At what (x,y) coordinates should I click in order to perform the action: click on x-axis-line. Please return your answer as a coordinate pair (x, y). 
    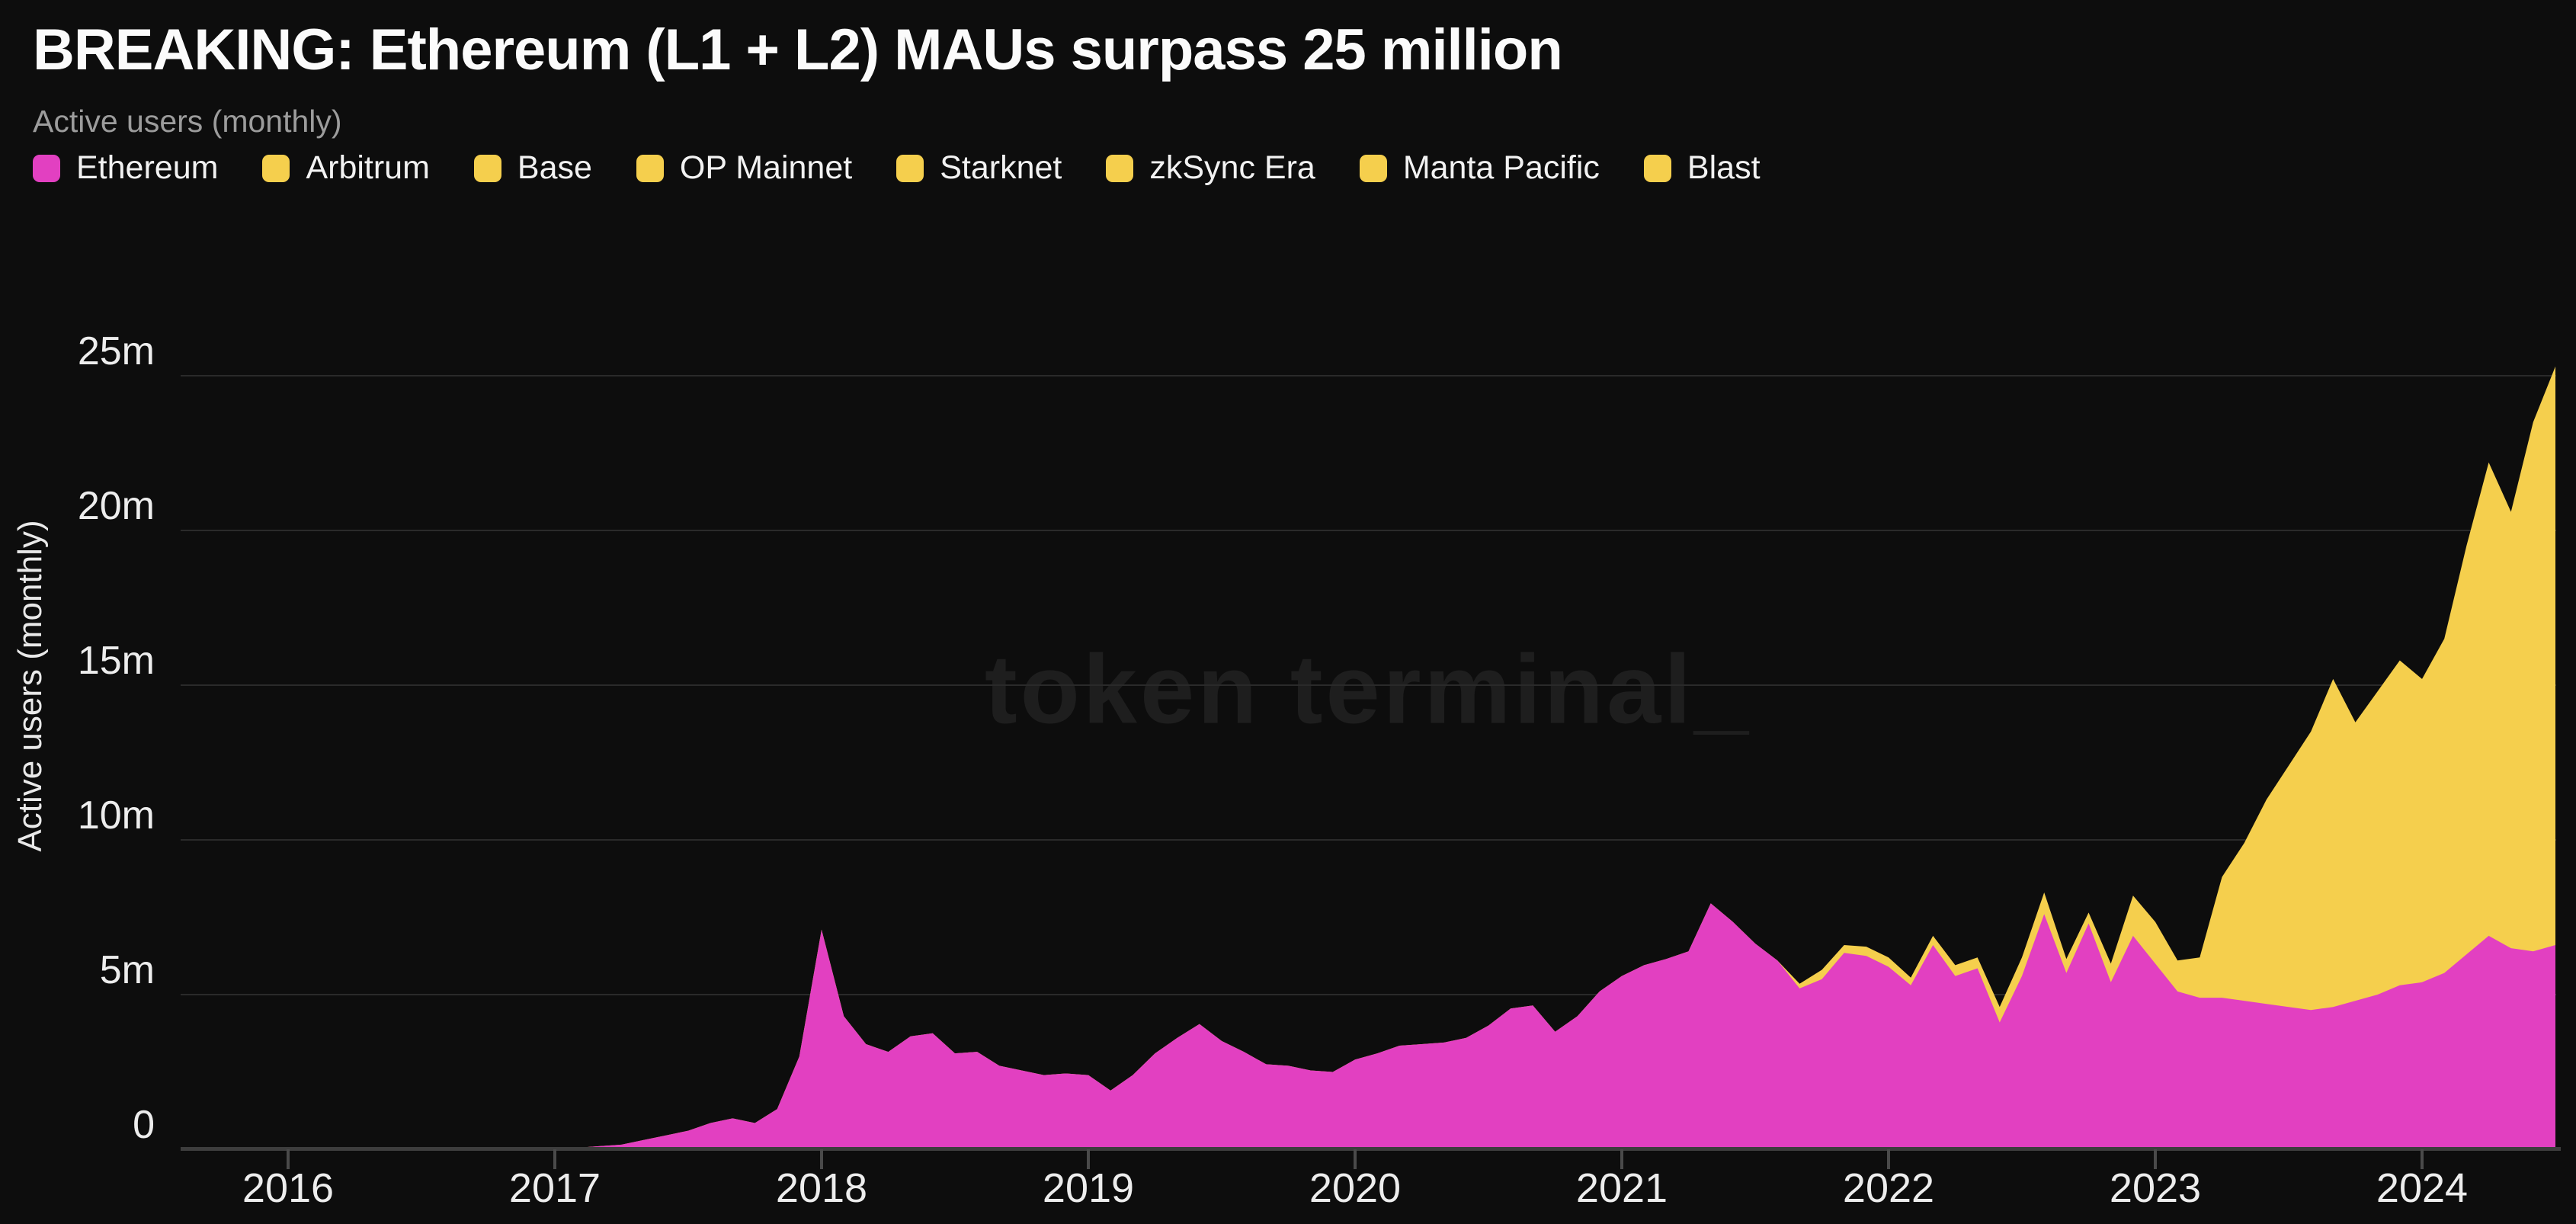
    Looking at the image, I should click on (1371, 1149).